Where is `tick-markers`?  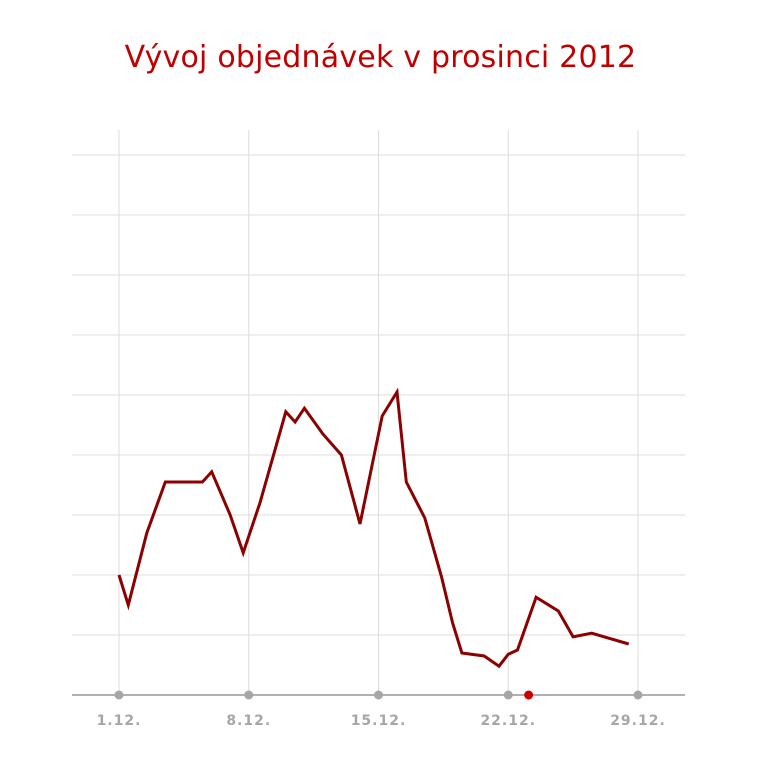 tick-markers is located at coordinates (378, 695).